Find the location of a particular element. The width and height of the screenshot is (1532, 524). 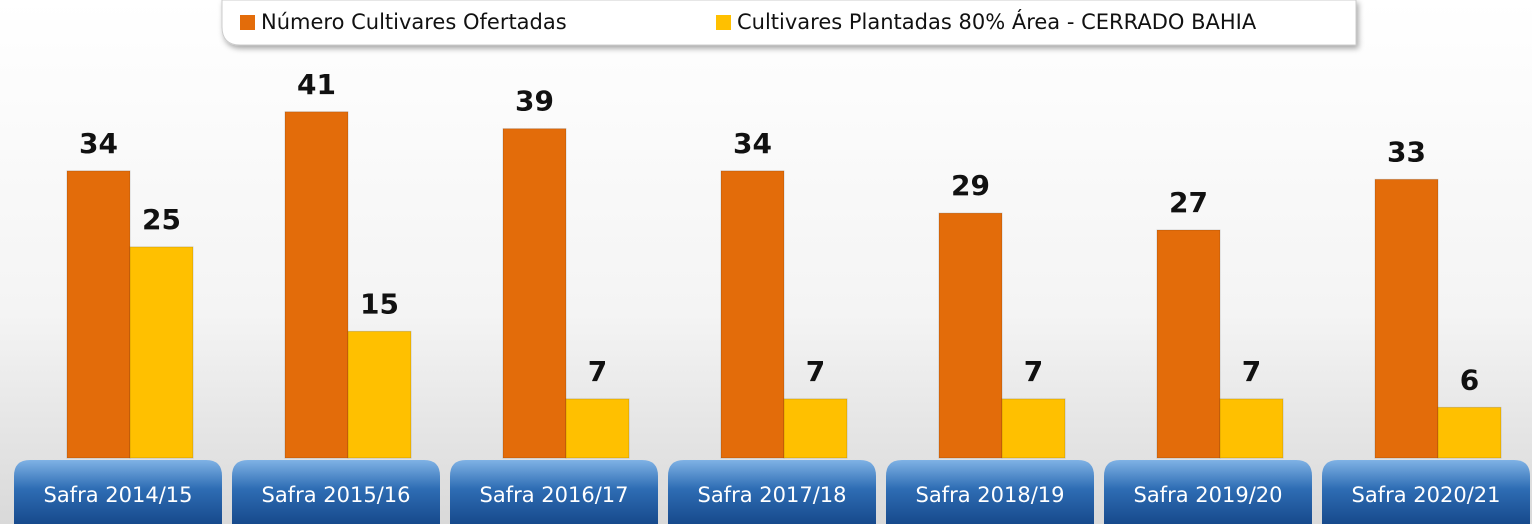

x-tick-label: Safra 2014/15 is located at coordinates (117, 495).